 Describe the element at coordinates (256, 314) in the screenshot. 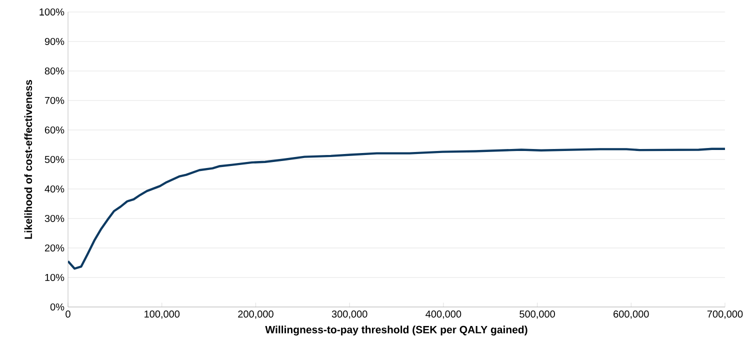

I see `x-tick-label: 200,000` at that location.